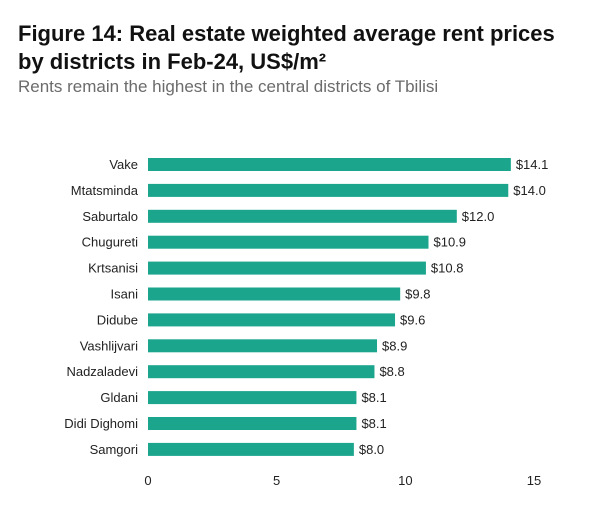  What do you see at coordinates (394, 345) in the screenshot?
I see `value-label: $8.9` at bounding box center [394, 345].